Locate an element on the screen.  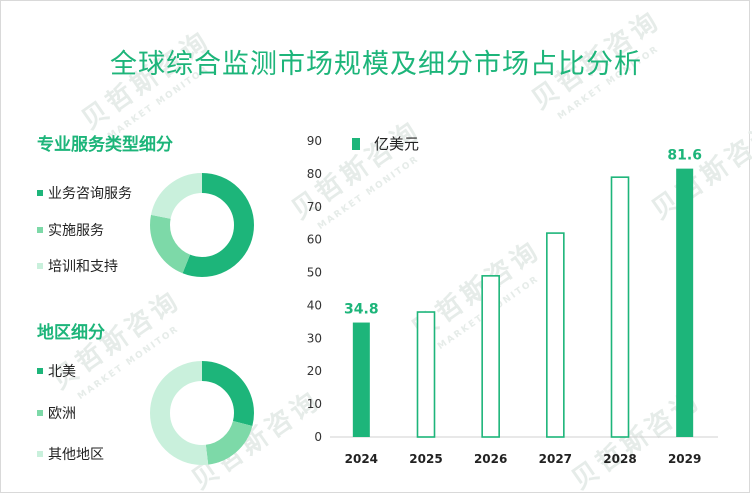
region-legend-item: 北美 is located at coordinates (56, 371).